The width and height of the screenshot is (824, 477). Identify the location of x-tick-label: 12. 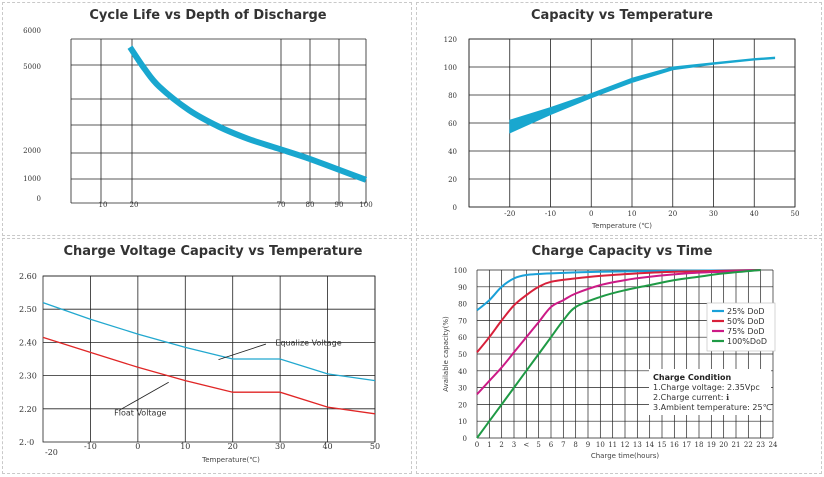
(625, 445).